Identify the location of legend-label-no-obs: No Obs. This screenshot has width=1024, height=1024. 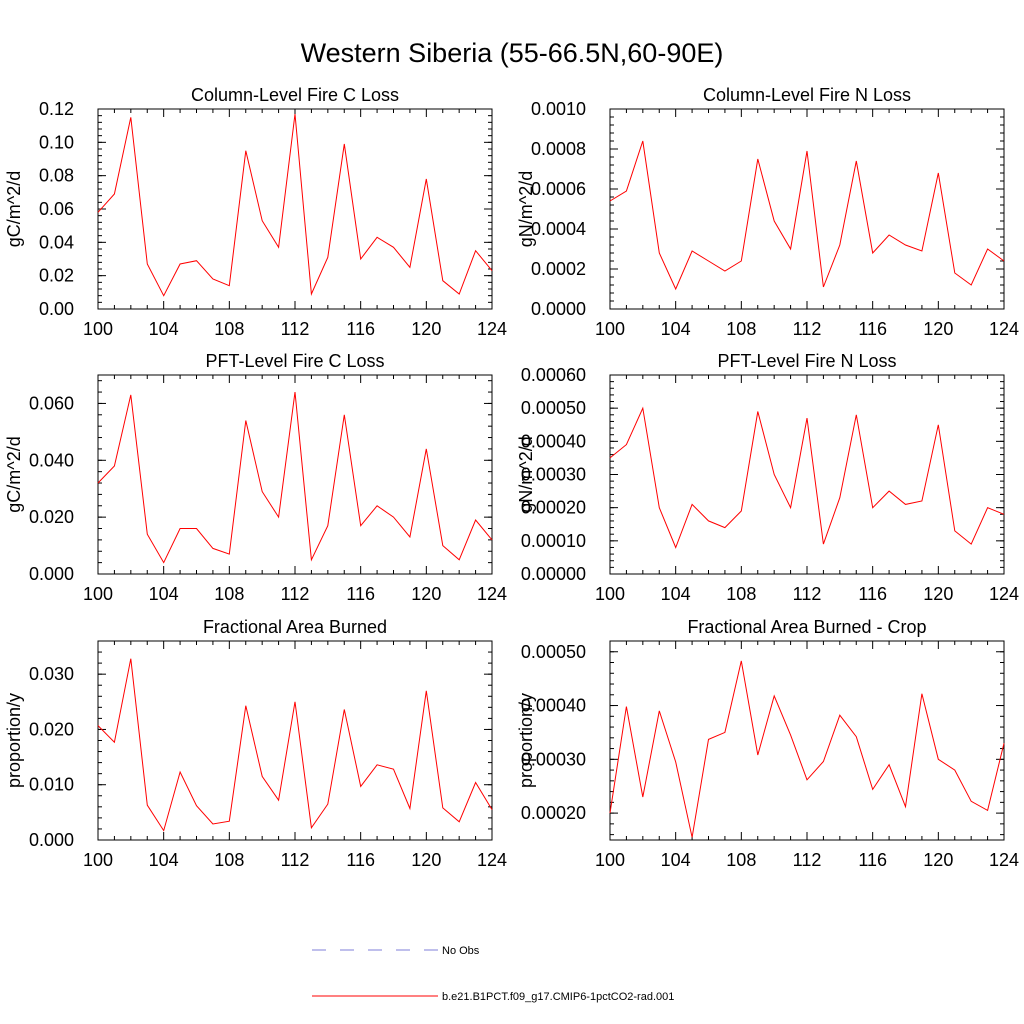
(461, 951).